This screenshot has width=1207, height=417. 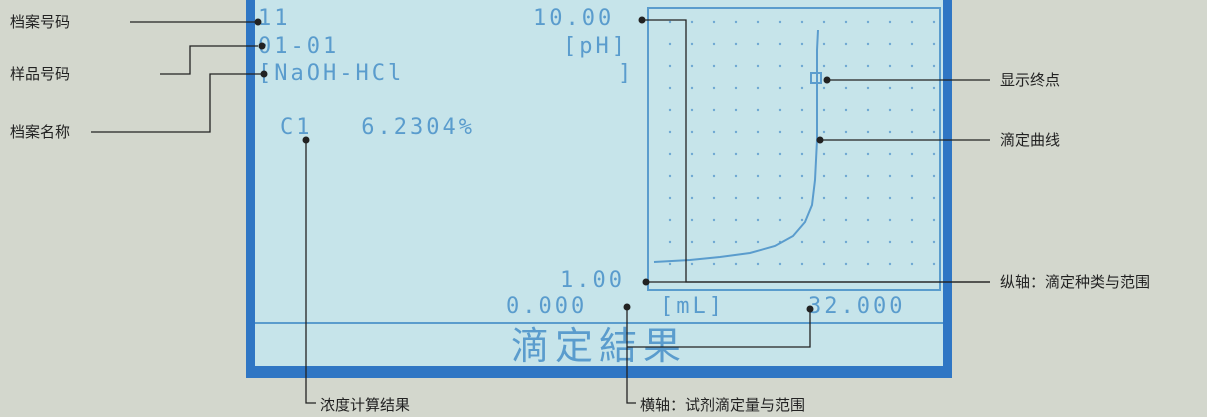 What do you see at coordinates (547, 306) in the screenshot?
I see `lcd-x-min: 0.000` at bounding box center [547, 306].